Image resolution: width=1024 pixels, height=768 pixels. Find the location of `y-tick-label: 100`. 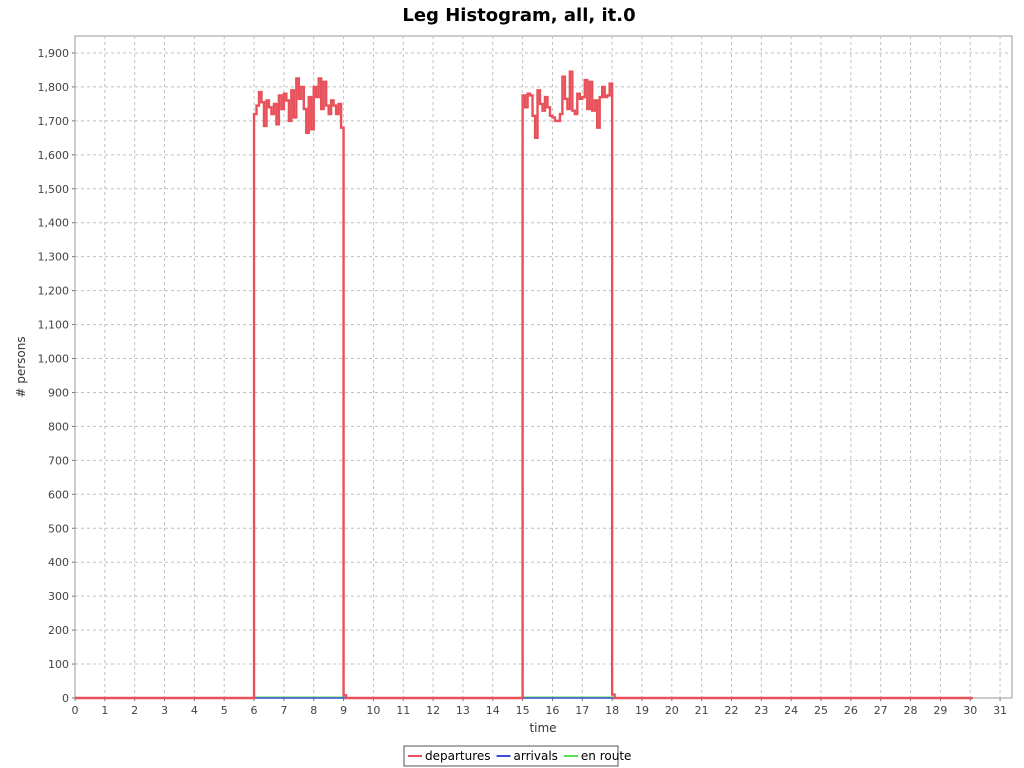

y-tick-label: 100 is located at coordinates (58, 664).